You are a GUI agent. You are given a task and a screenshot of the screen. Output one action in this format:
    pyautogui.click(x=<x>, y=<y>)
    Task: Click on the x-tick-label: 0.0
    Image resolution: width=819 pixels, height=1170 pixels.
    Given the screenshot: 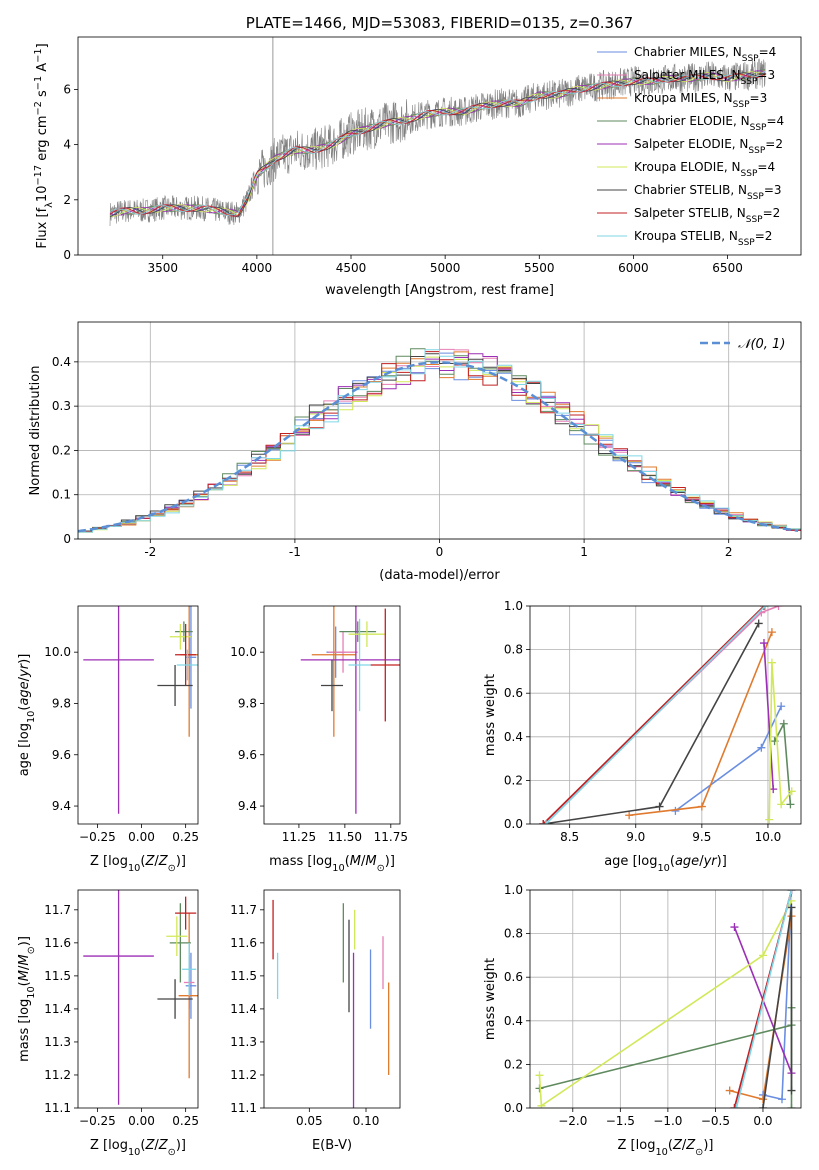 What is the action you would take?
    pyautogui.click(x=762, y=1121)
    